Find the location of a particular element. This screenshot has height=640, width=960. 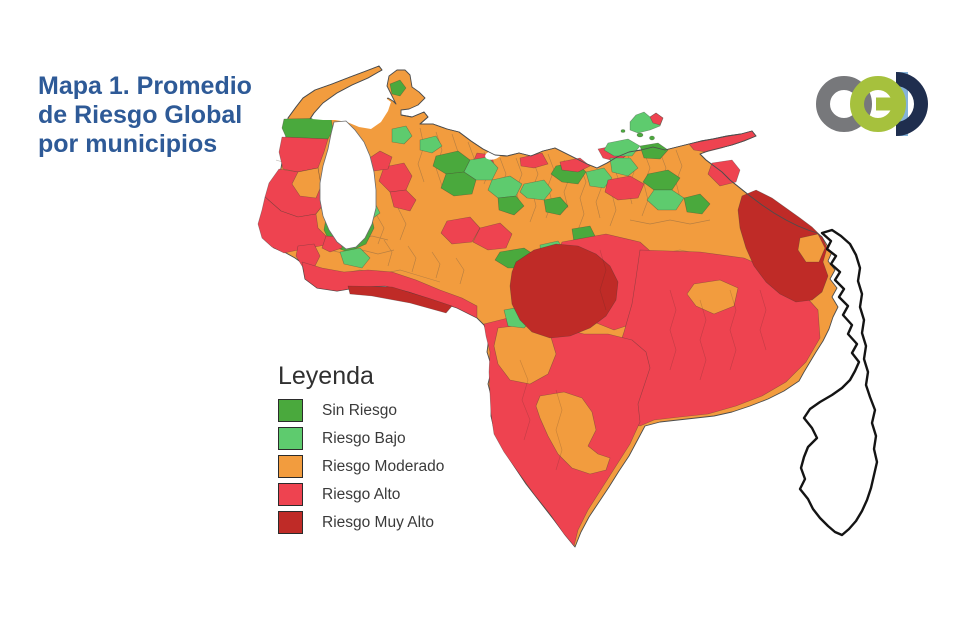

legend-label: Sin Riesgo is located at coordinates (359, 410).